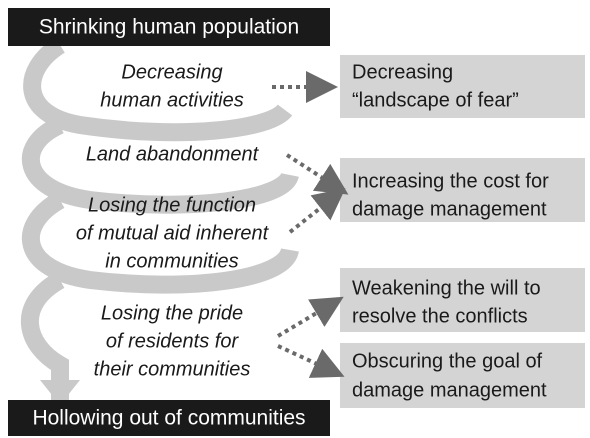  I want to click on cause-line: Decreasing, so click(171, 72).